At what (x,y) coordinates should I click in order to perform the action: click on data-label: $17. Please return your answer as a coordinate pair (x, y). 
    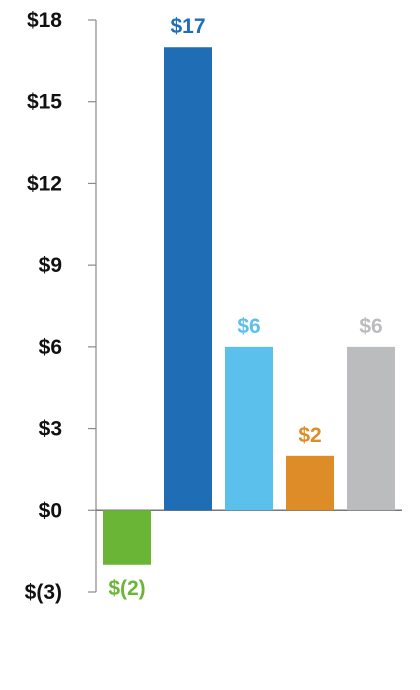
    Looking at the image, I should click on (187, 26).